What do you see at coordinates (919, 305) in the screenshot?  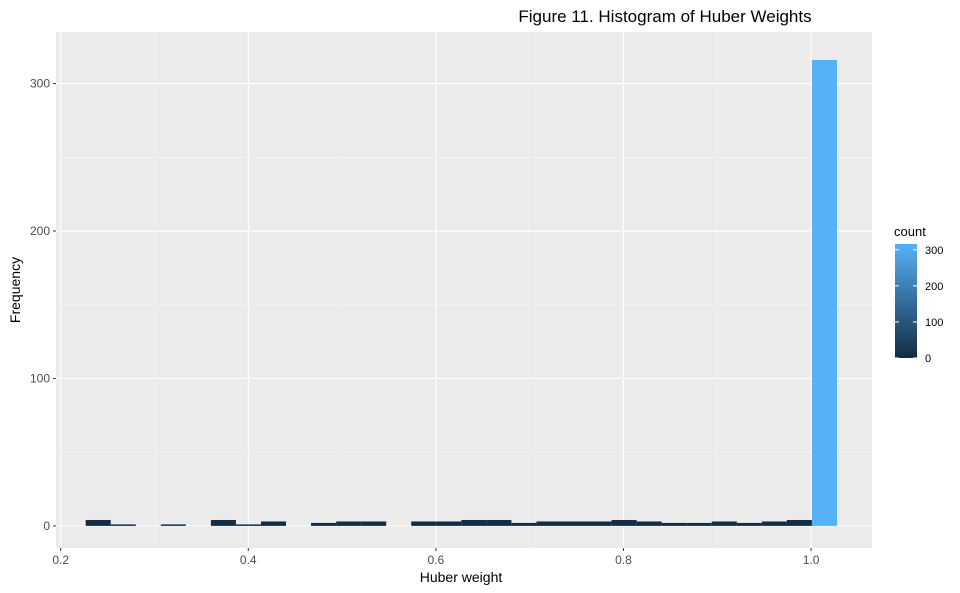 I see `legend-ticks: 300 200 100 0` at bounding box center [919, 305].